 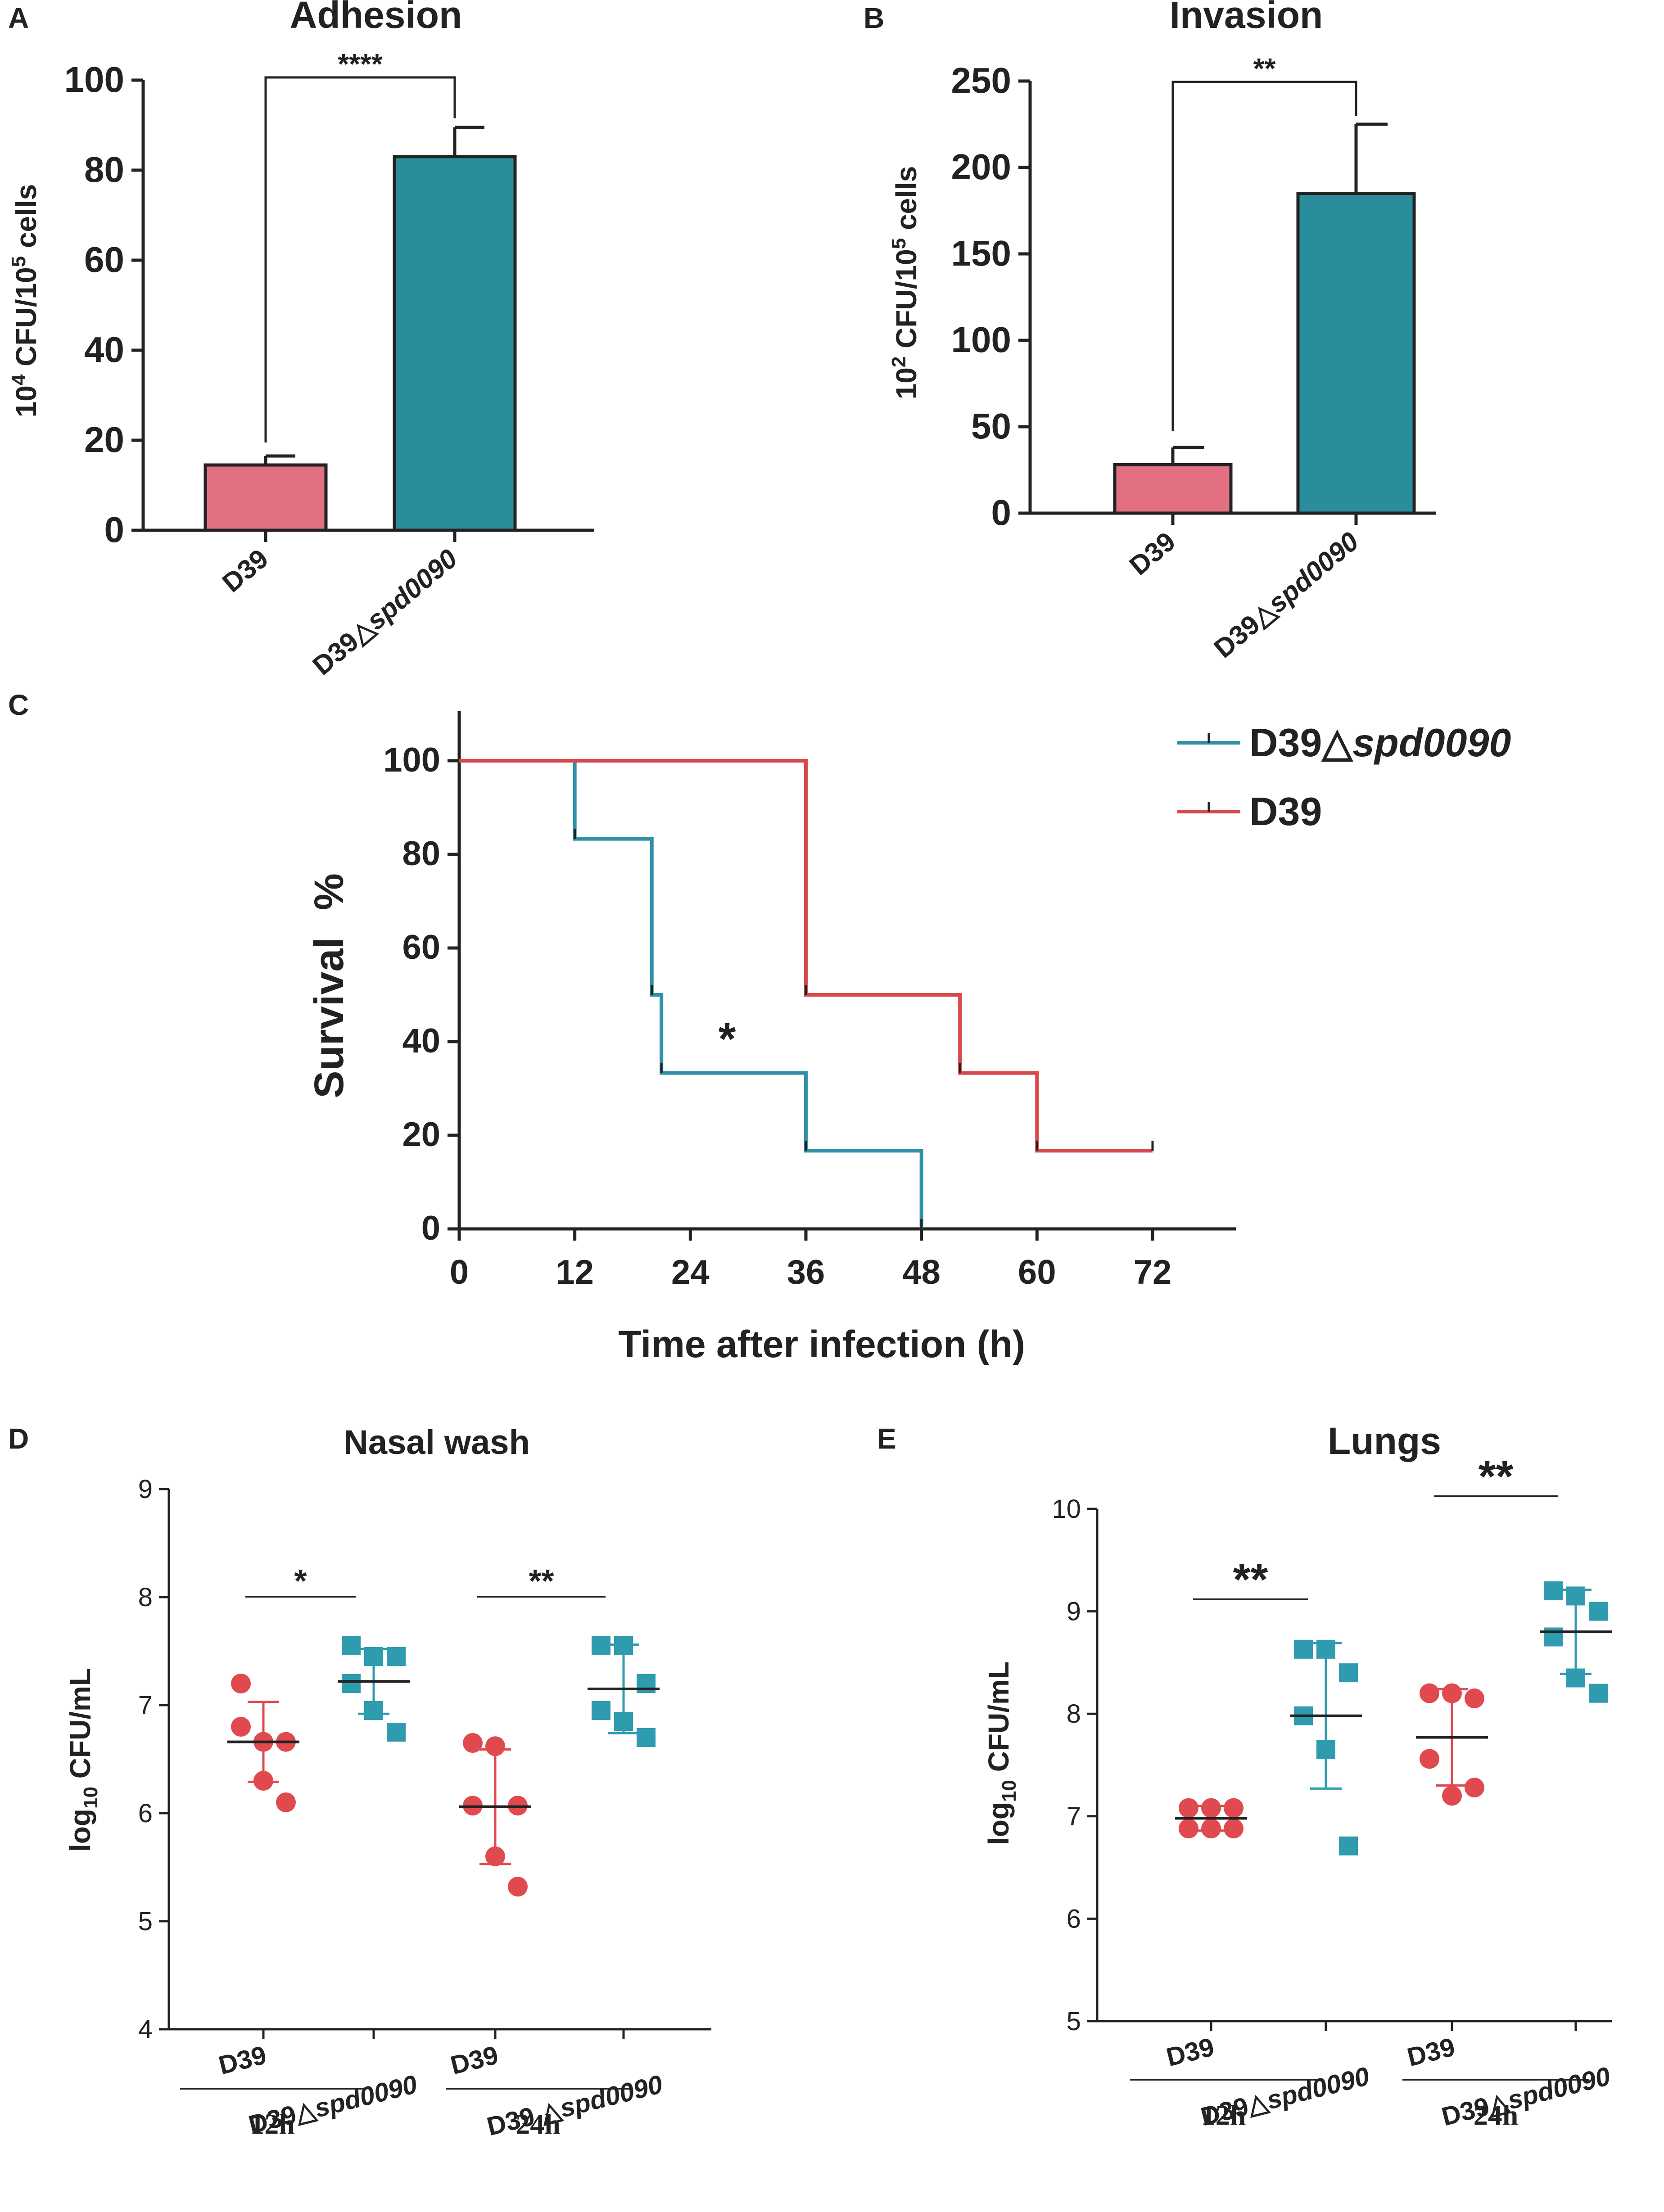 I want to click on y-tick-label: 50, so click(x=991, y=426).